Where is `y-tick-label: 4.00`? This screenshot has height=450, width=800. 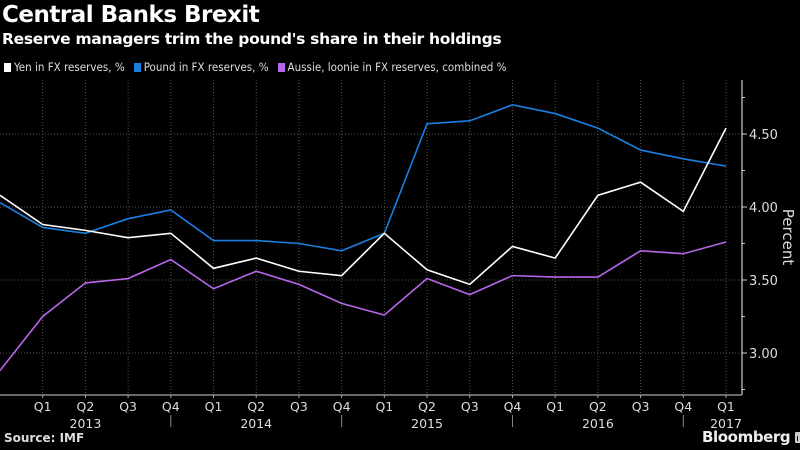
y-tick-label: 4.00 is located at coordinates (763, 208).